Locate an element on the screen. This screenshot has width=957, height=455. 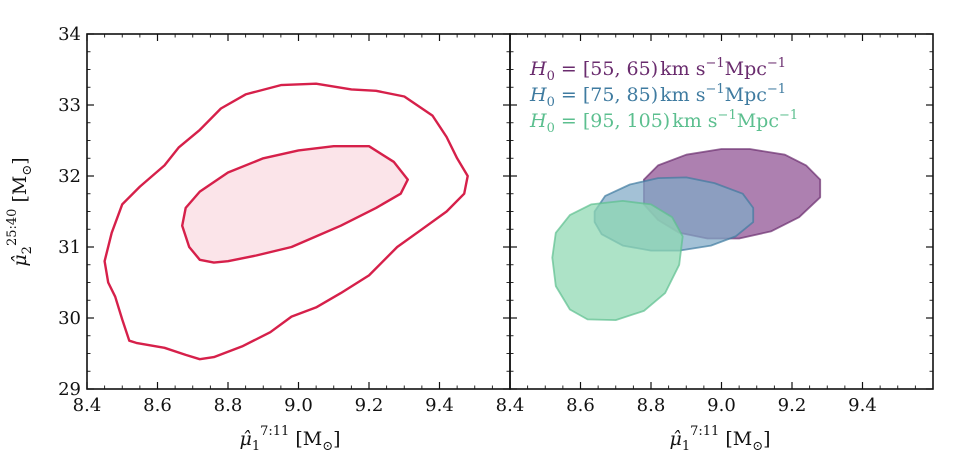
contour-inner is located at coordinates (295, 204).